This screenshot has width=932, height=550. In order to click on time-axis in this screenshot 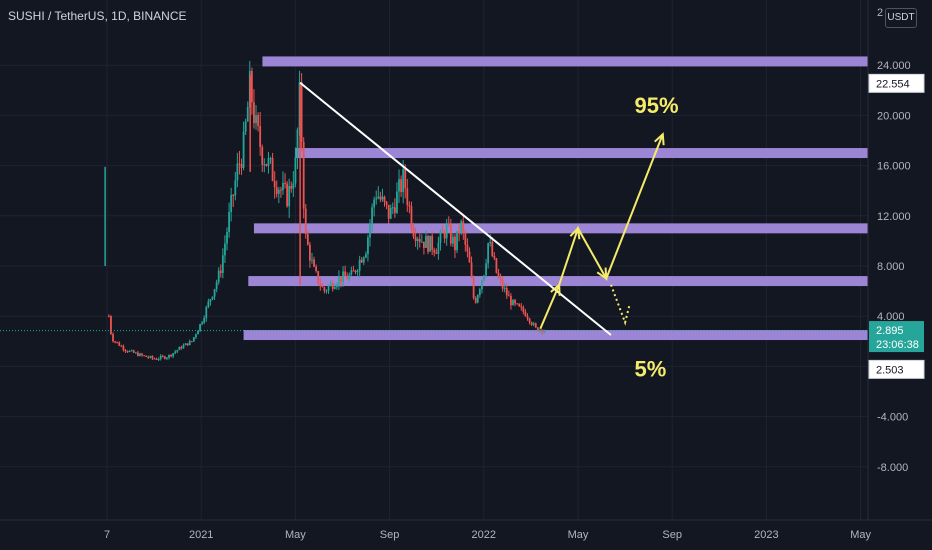, I will do `click(466, 535)`.